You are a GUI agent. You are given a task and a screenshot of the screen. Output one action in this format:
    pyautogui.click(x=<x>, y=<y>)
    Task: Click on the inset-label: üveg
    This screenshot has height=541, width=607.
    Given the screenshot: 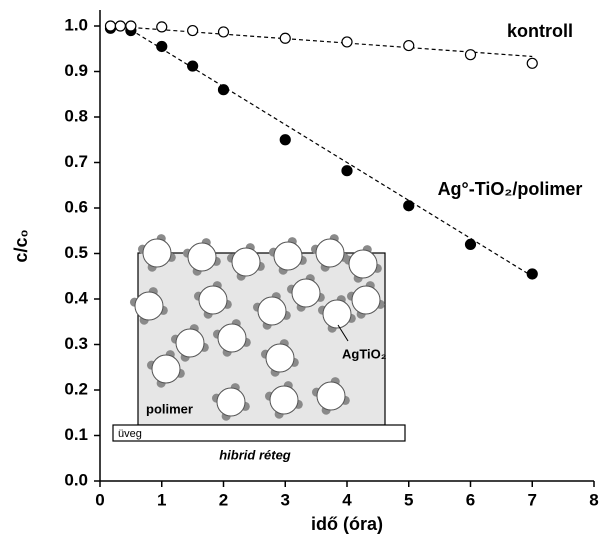 What is the action you would take?
    pyautogui.click(x=130, y=434)
    